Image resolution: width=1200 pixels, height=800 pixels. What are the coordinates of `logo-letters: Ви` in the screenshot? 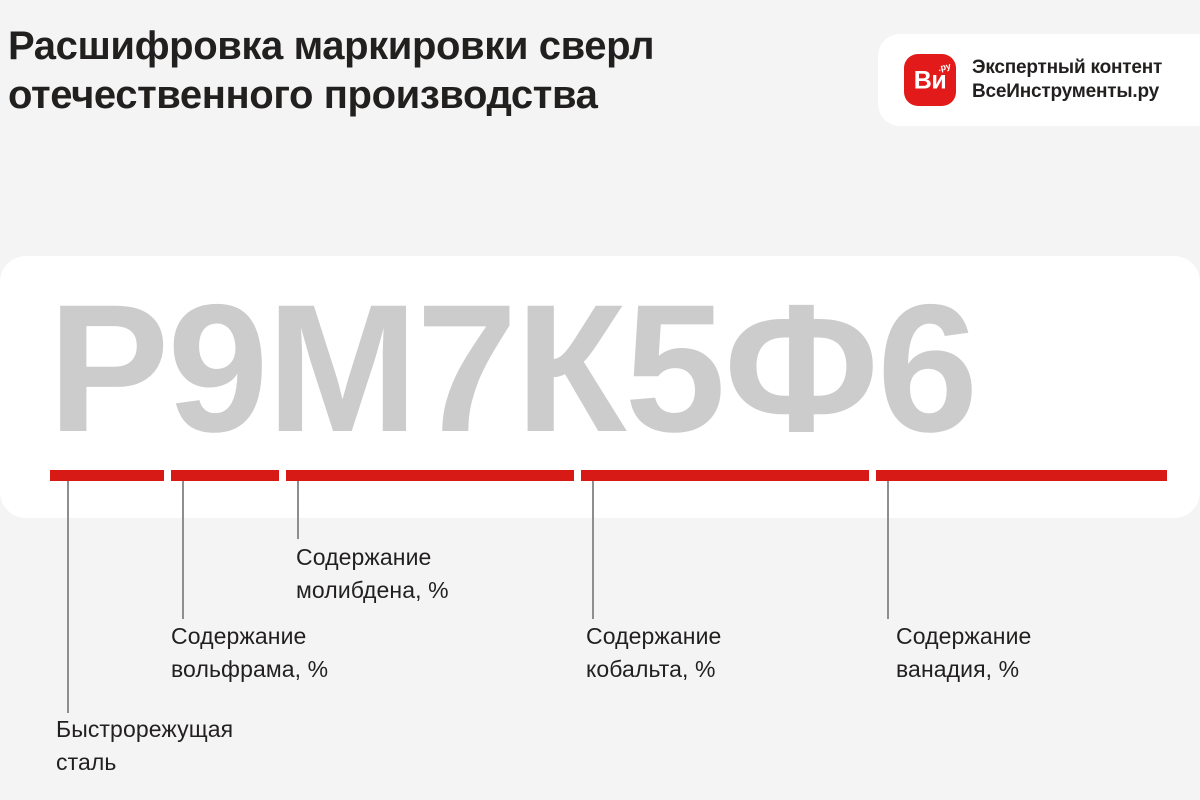 It's located at (930, 80).